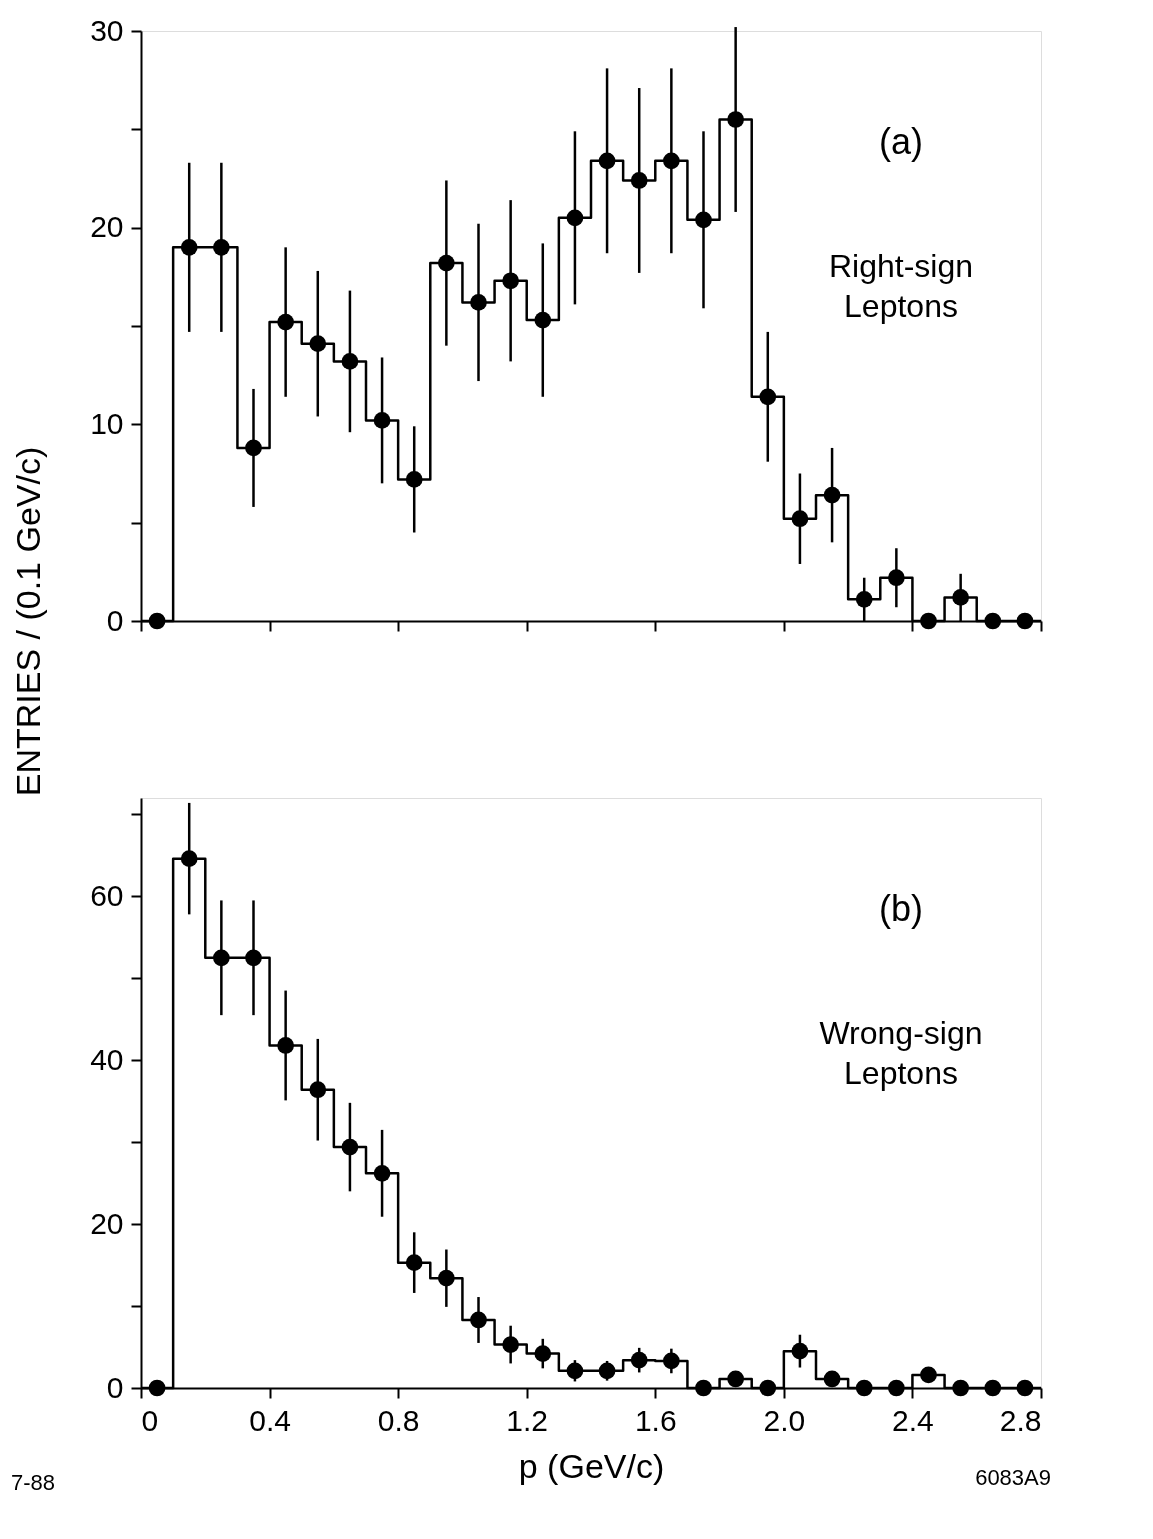  What do you see at coordinates (27, 621) in the screenshot?
I see `y-axis-title: ENTRIES / (0.1 GeV/c)` at bounding box center [27, 621].